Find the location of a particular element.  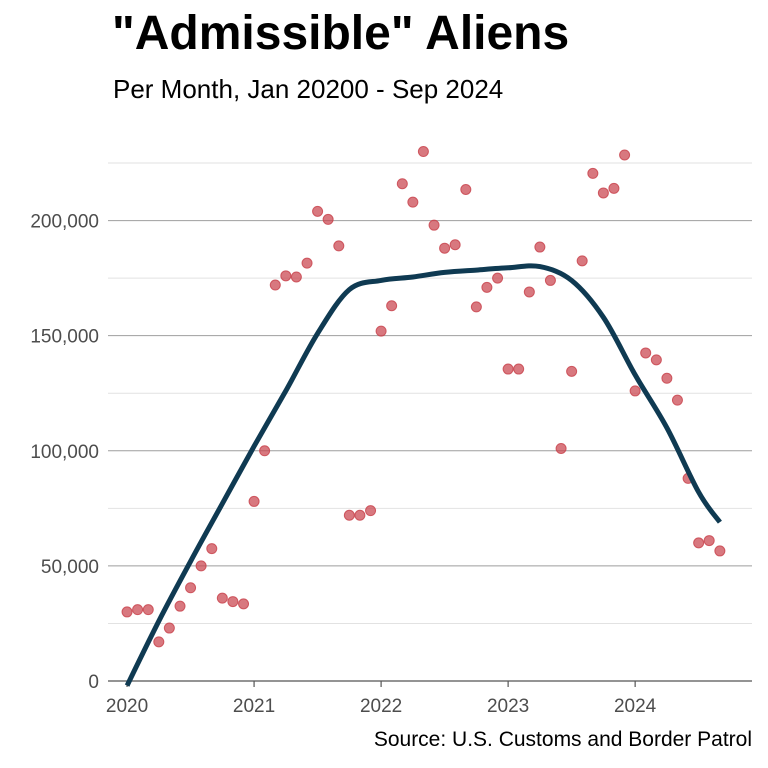

x-tick-labels: 2020 2021 2022 2023 2024 is located at coordinates (381, 706).